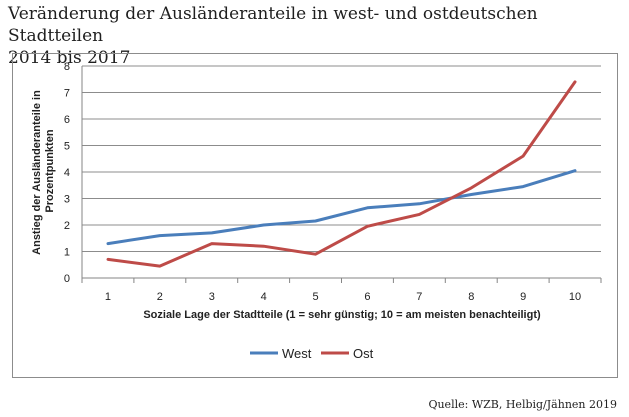  I want to click on y-tick-label: 3, so click(67, 200).